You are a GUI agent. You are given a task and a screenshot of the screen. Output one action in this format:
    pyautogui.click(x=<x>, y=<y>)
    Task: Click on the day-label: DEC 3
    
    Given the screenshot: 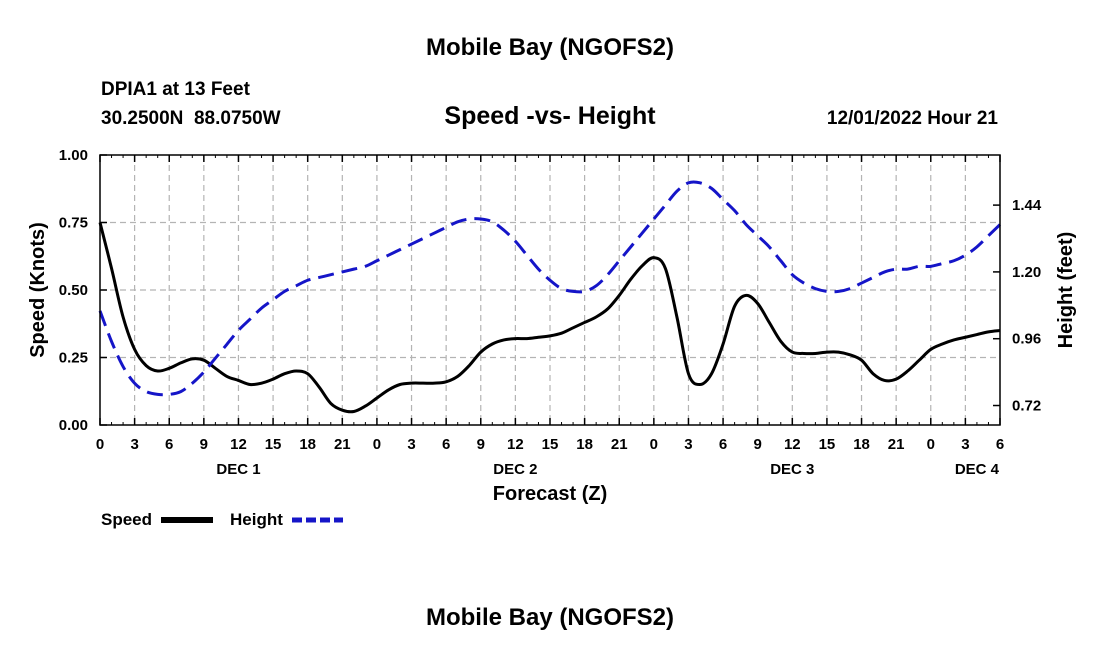 What is the action you would take?
    pyautogui.click(x=792, y=469)
    